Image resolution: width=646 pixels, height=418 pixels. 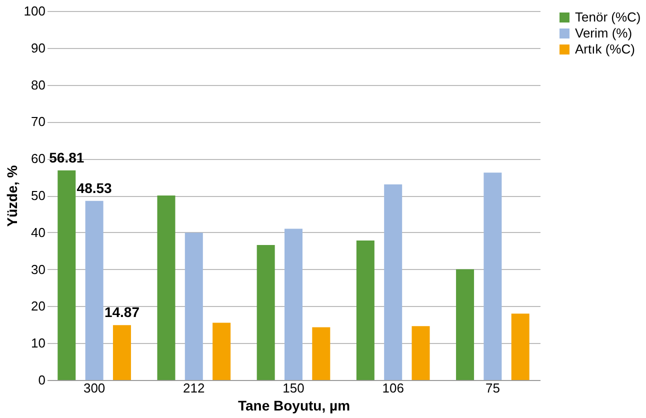 What do you see at coordinates (12, 195) in the screenshot?
I see `y-axis-title: Yüzde, %` at bounding box center [12, 195].